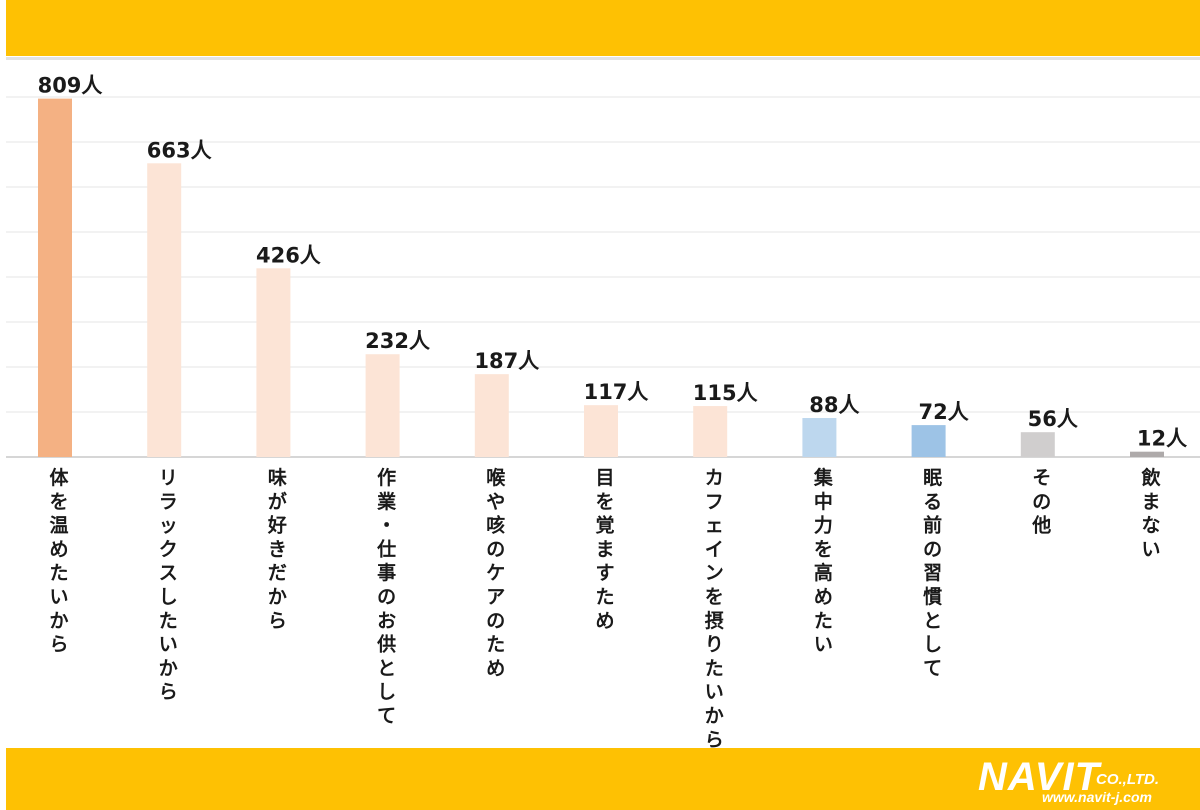 This screenshot has height=810, width=1200. I want to click on category-label: 味が好きだから, so click(277, 549).